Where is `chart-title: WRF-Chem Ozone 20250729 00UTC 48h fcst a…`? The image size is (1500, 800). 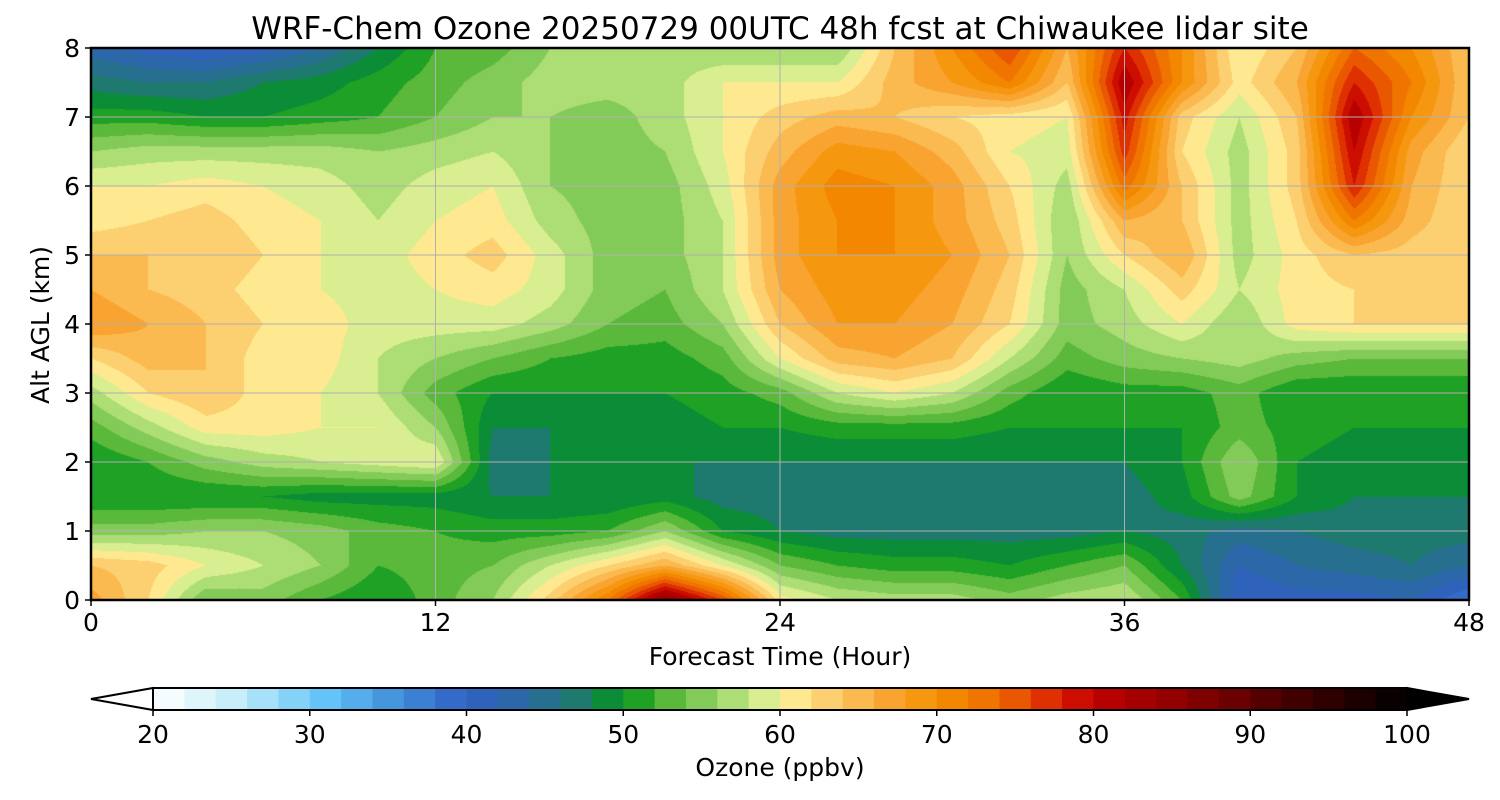 chart-title: WRF-Chem Ozone 20250729 00UTC 48h fcst a… is located at coordinates (780, 29).